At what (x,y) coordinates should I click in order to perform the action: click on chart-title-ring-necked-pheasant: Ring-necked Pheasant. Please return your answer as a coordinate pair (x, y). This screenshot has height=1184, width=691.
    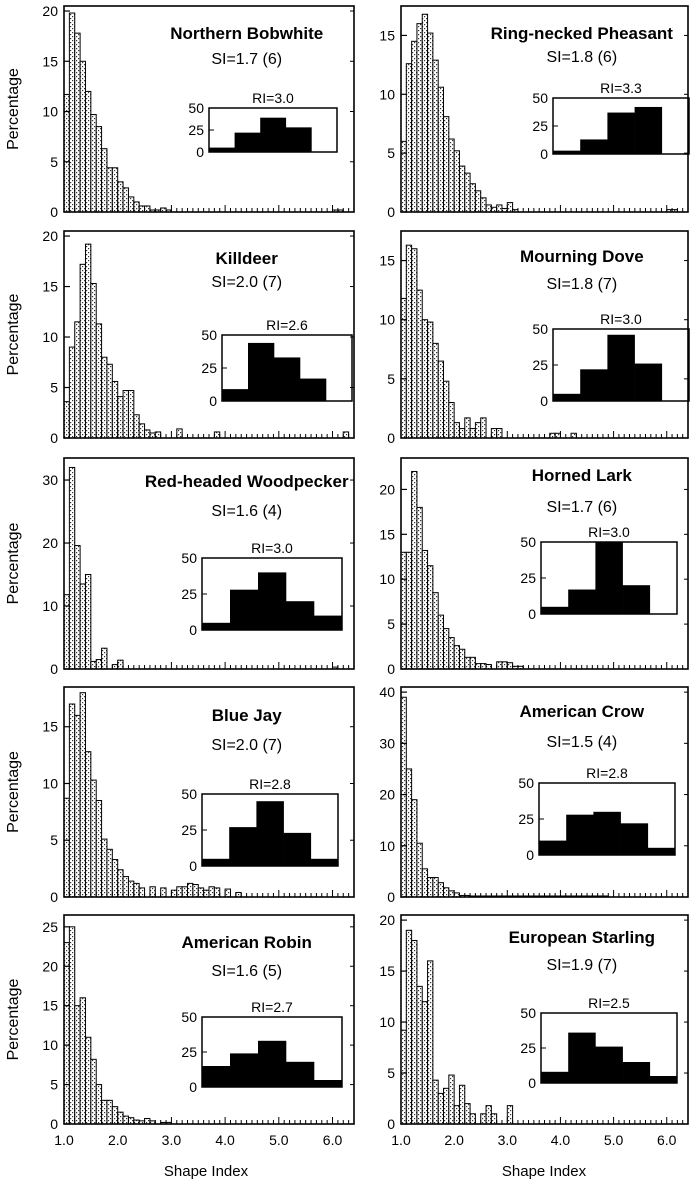
    Looking at the image, I should click on (582, 33).